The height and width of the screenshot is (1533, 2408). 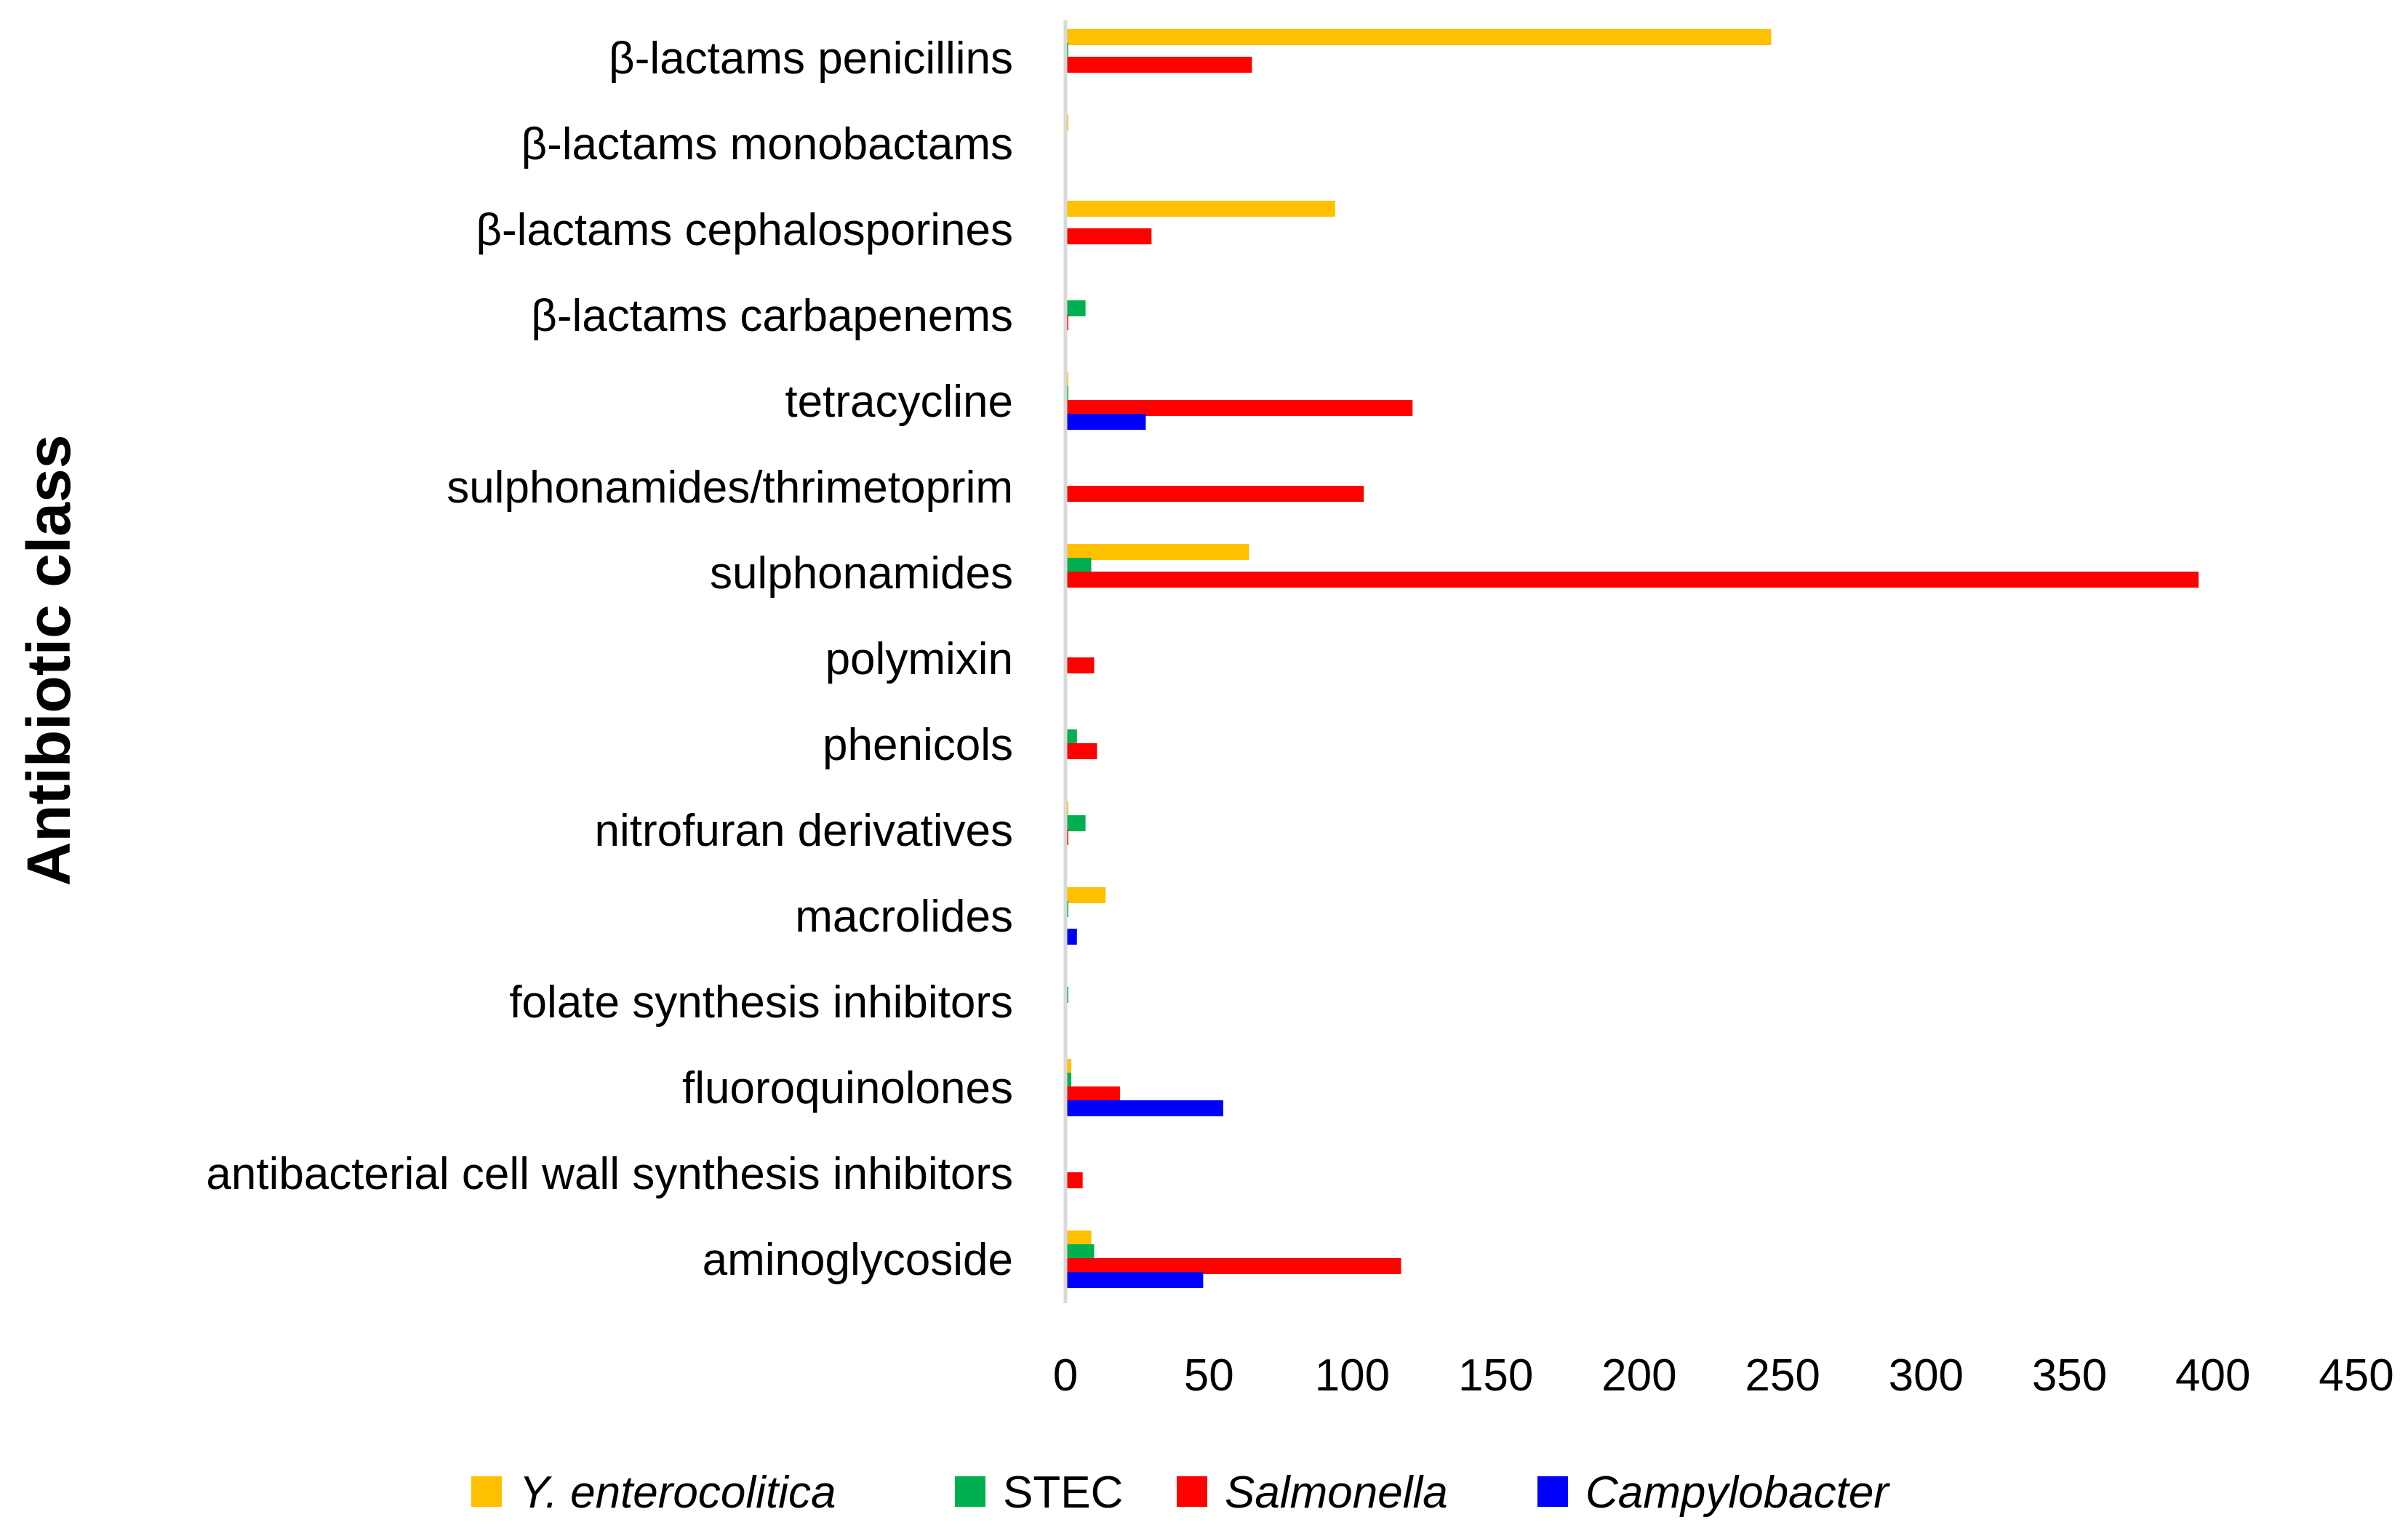 What do you see at coordinates (1192, 1491) in the screenshot?
I see `legend-swatch-salmonella` at bounding box center [1192, 1491].